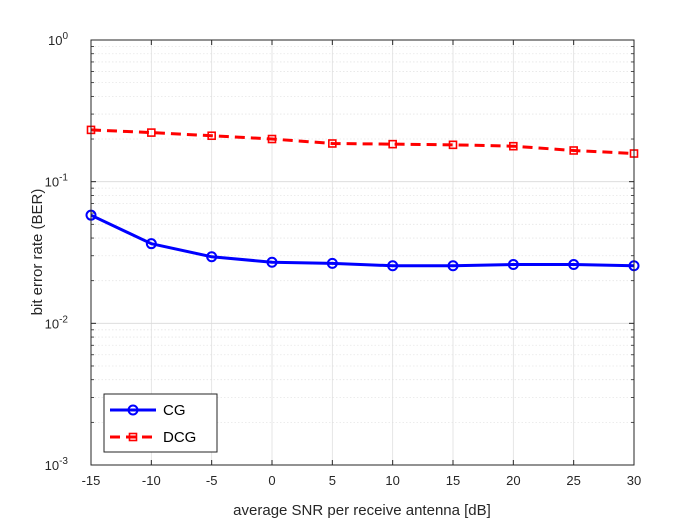 Image resolution: width=700 pixels, height=525 pixels. What do you see at coordinates (573, 480) in the screenshot?
I see `x-tick-label: 25` at bounding box center [573, 480].